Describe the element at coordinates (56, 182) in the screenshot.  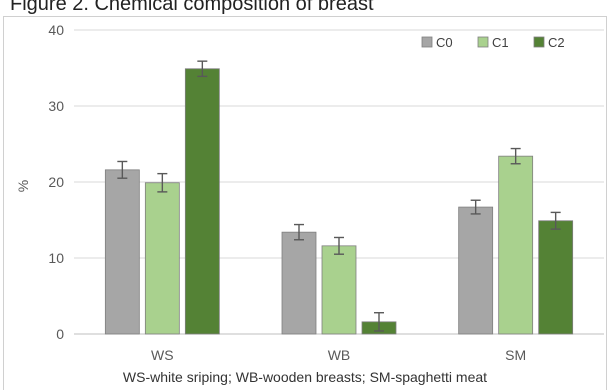
I see `y-tick-label: 20` at that location.